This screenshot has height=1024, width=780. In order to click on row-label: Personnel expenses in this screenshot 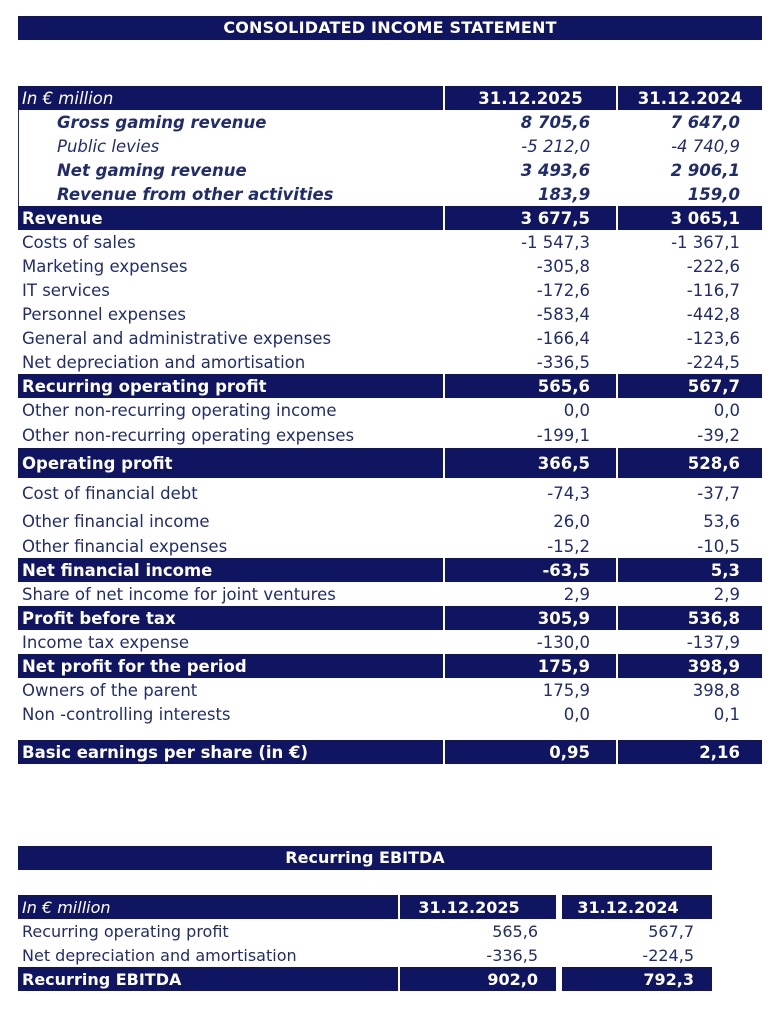, I will do `click(104, 314)`.